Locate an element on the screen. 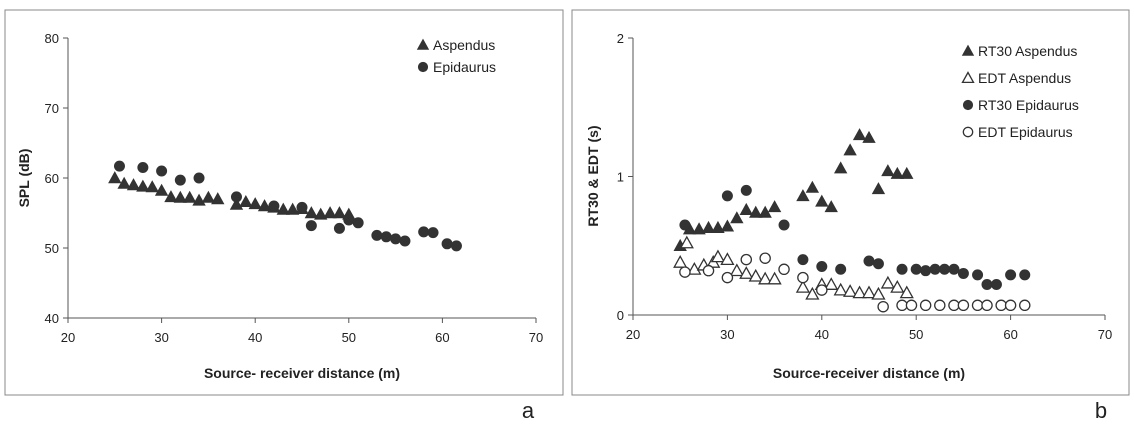 The image size is (1134, 427). y-tick-label-a: 40 is located at coordinates (52, 318).